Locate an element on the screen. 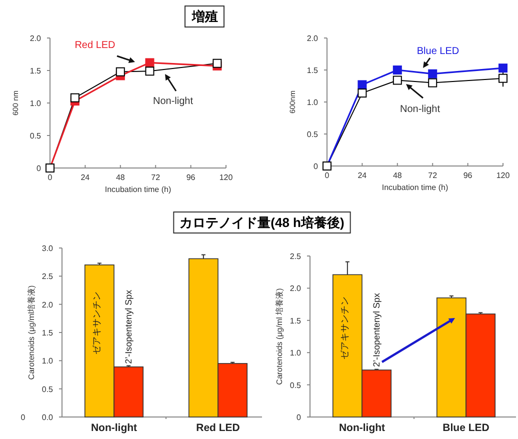  chart-title: カロテノイド量(48 h培養後) is located at coordinates (262, 222).